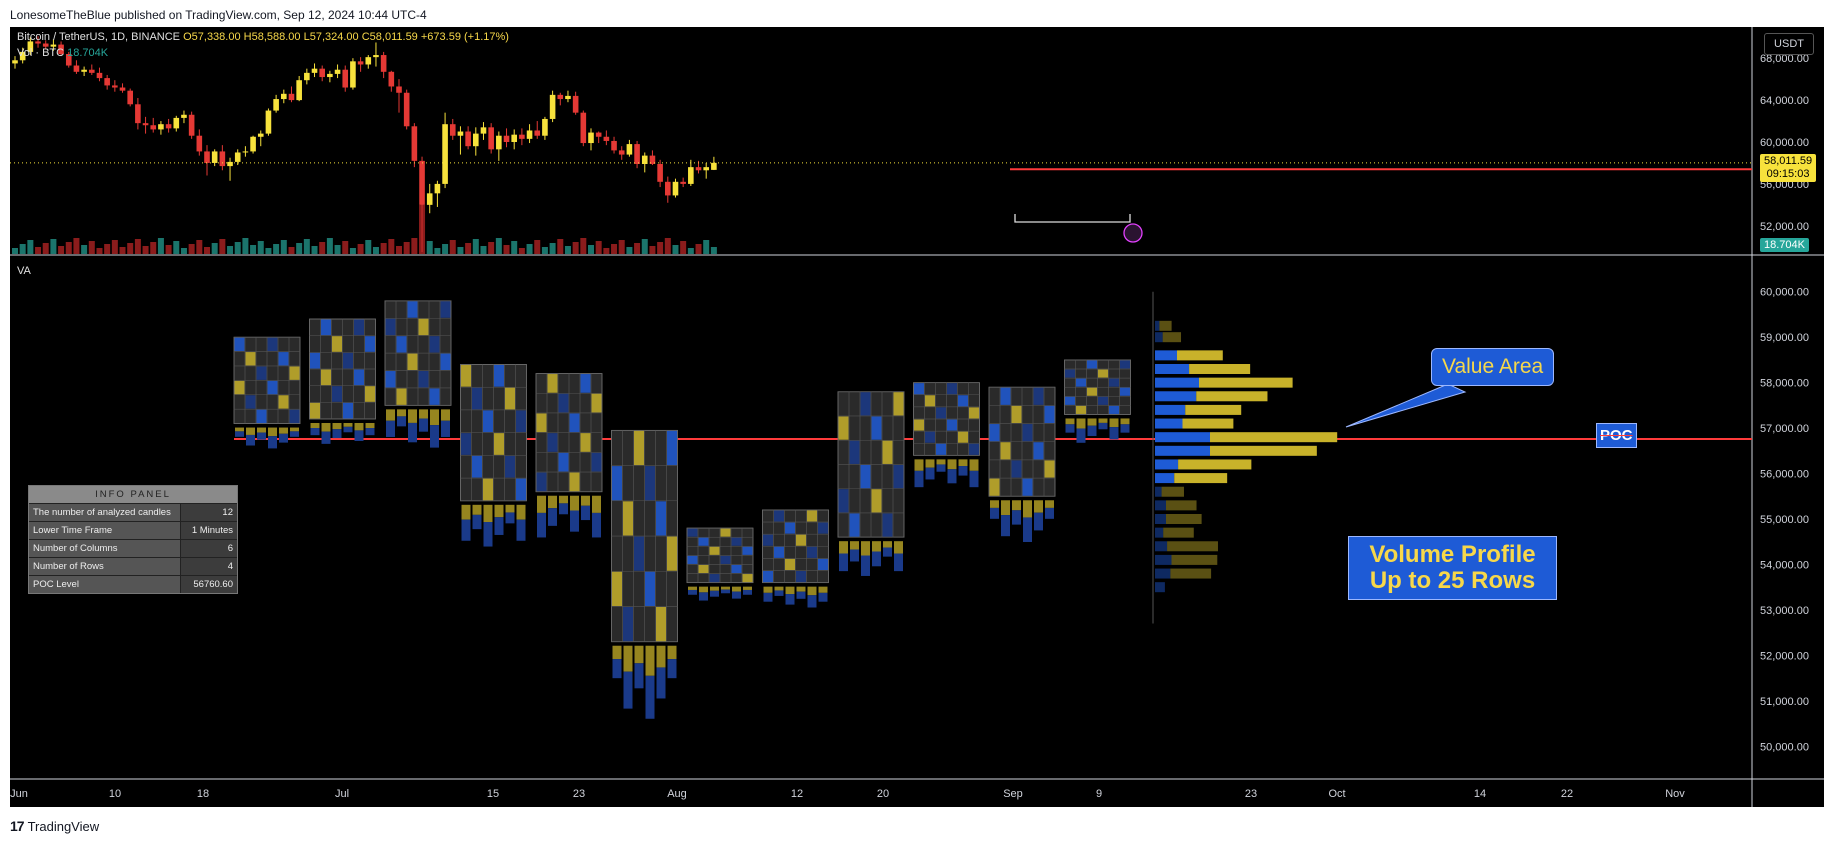 The image size is (1833, 844). What do you see at coordinates (1480, 794) in the screenshot?
I see `time-tick-label: 14` at bounding box center [1480, 794].